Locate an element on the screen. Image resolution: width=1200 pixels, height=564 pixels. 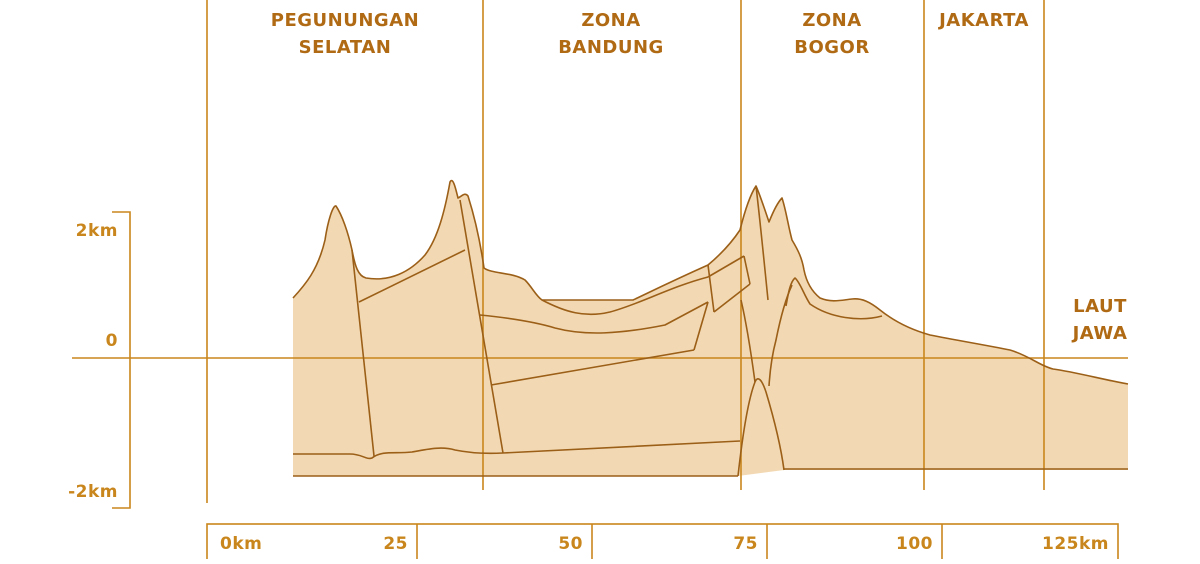
label-laut-line1: LAUT is located at coordinates (1100, 306).